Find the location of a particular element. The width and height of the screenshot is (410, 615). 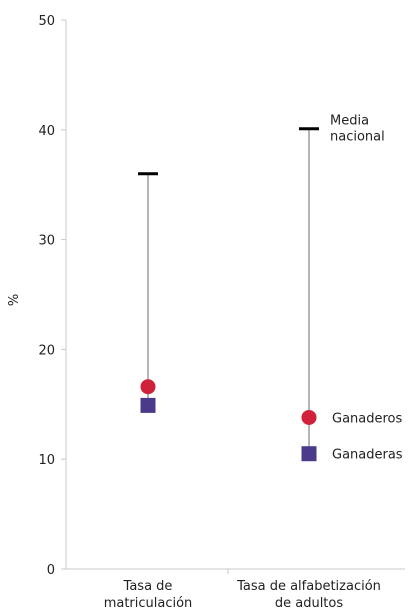

y-ticks: 0 10 20 30 40 50 is located at coordinates (52, 296).